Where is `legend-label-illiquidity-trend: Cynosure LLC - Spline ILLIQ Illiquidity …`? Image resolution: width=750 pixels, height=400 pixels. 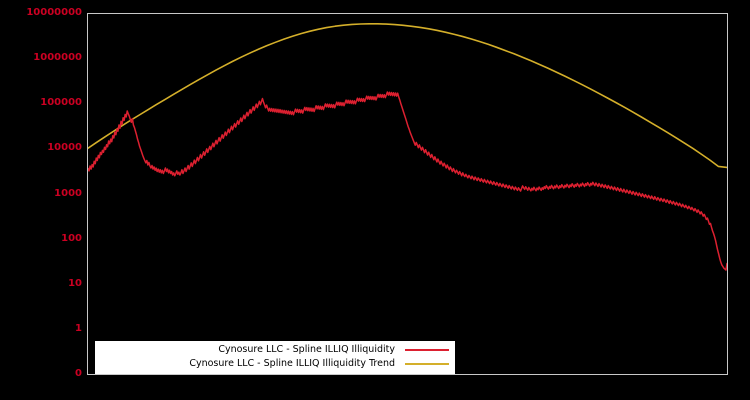 legend-label-illiquidity-trend: Cynosure LLC - Spline ILLIQ Illiquidity … is located at coordinates (292, 364).